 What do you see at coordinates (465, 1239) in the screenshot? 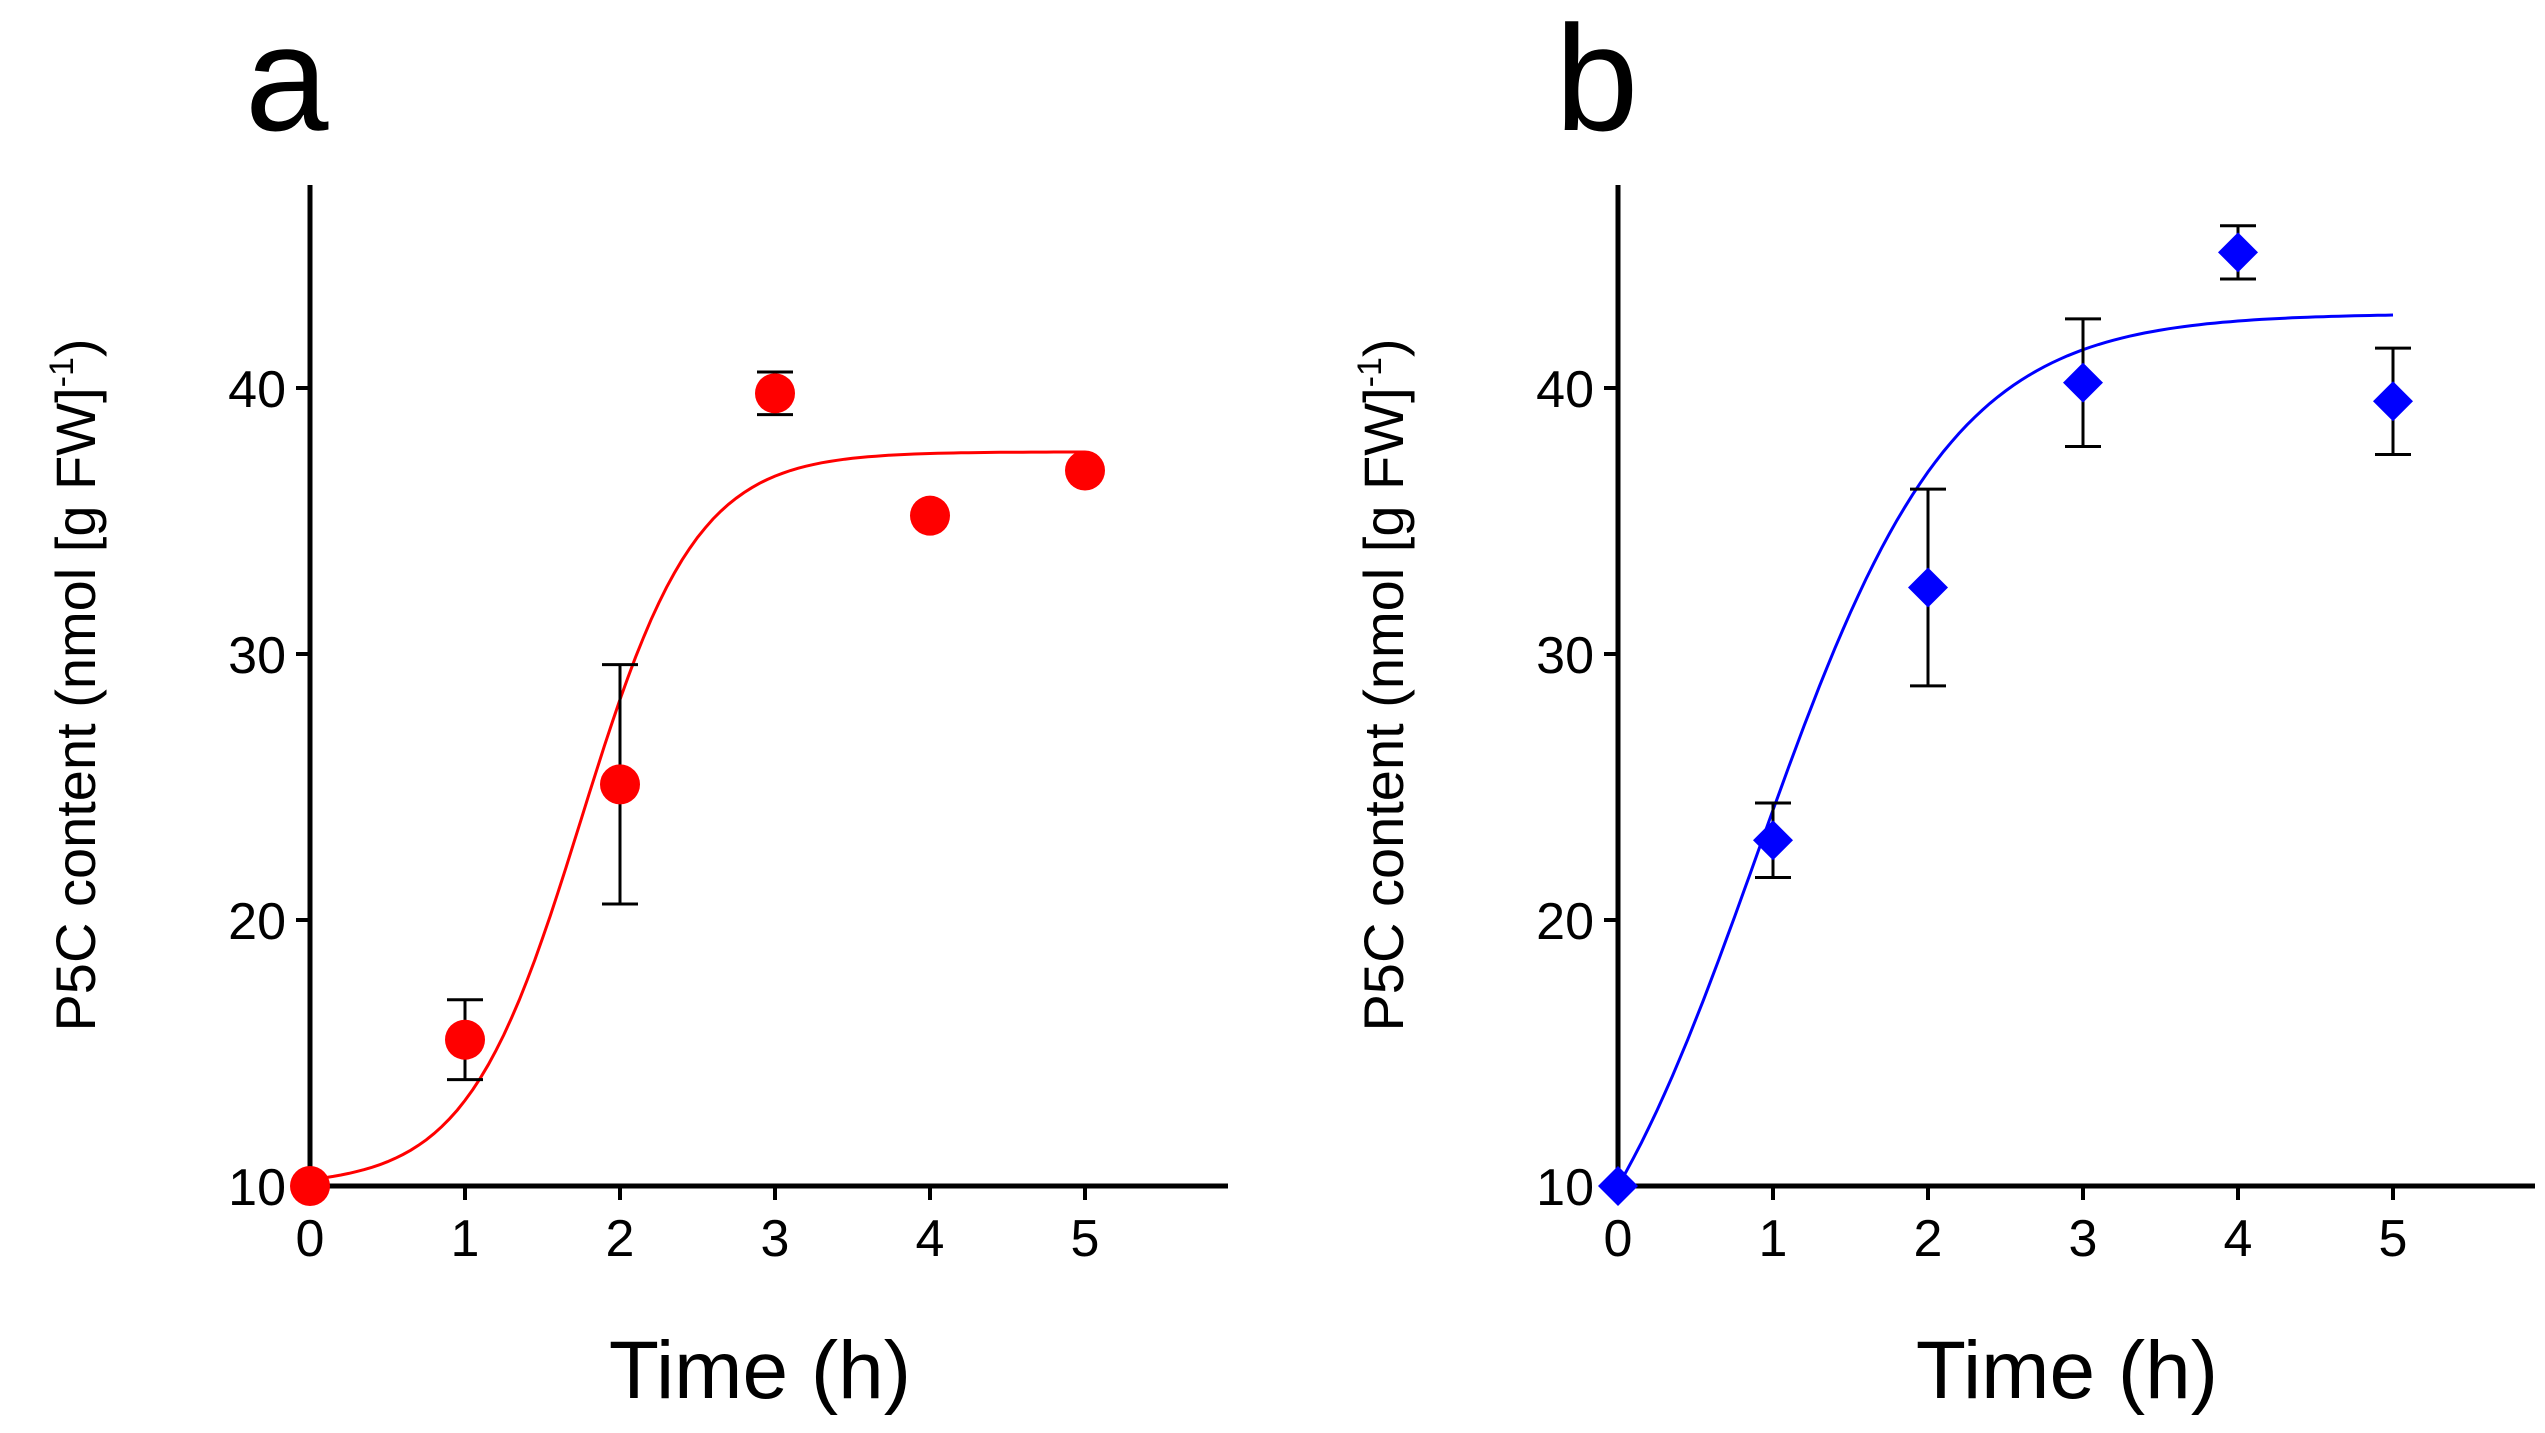
I see `panel-a-x-tick-label: 1` at bounding box center [465, 1239].